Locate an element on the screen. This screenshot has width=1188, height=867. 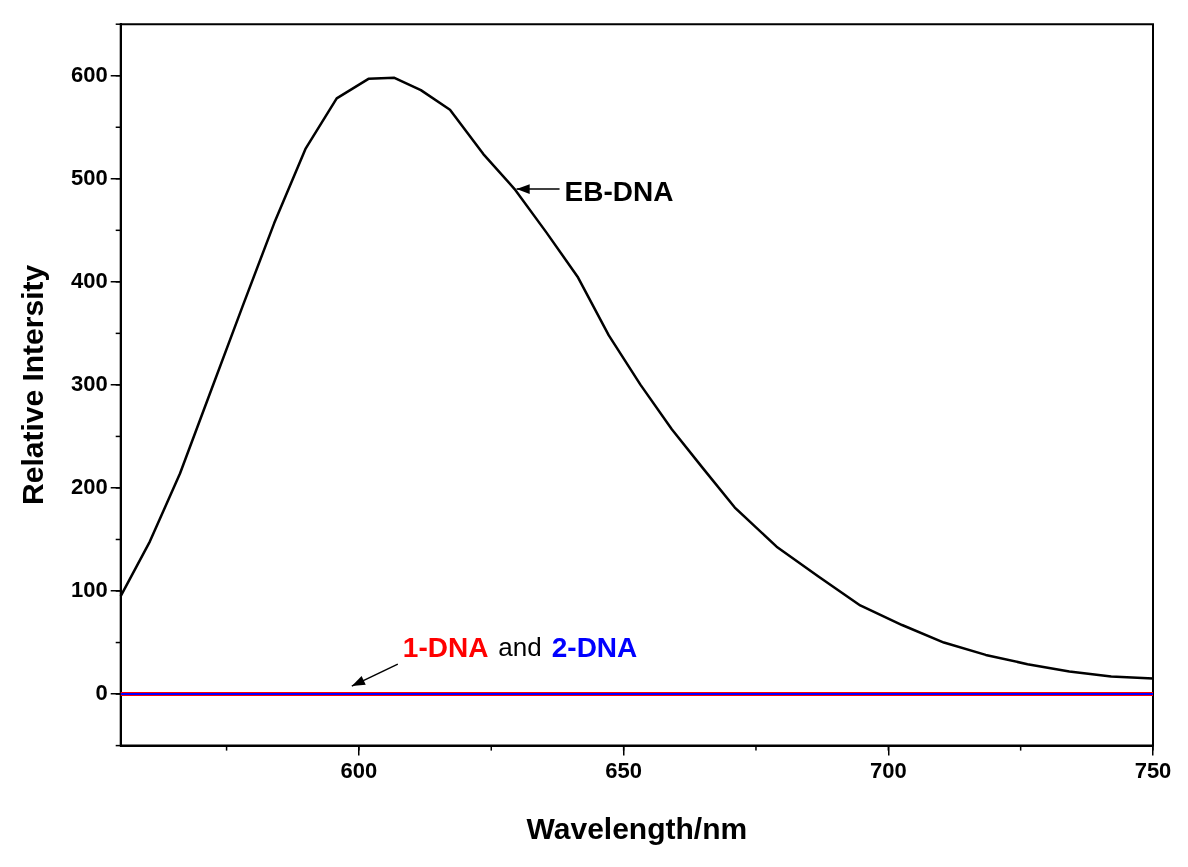
x-tick-label: 700 is located at coordinates (888, 770).